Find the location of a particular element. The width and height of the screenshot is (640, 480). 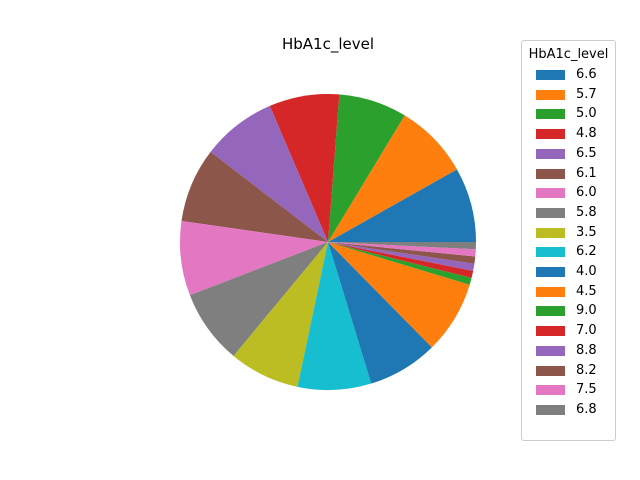

pie-slice-7.5 is located at coordinates (402, 249).